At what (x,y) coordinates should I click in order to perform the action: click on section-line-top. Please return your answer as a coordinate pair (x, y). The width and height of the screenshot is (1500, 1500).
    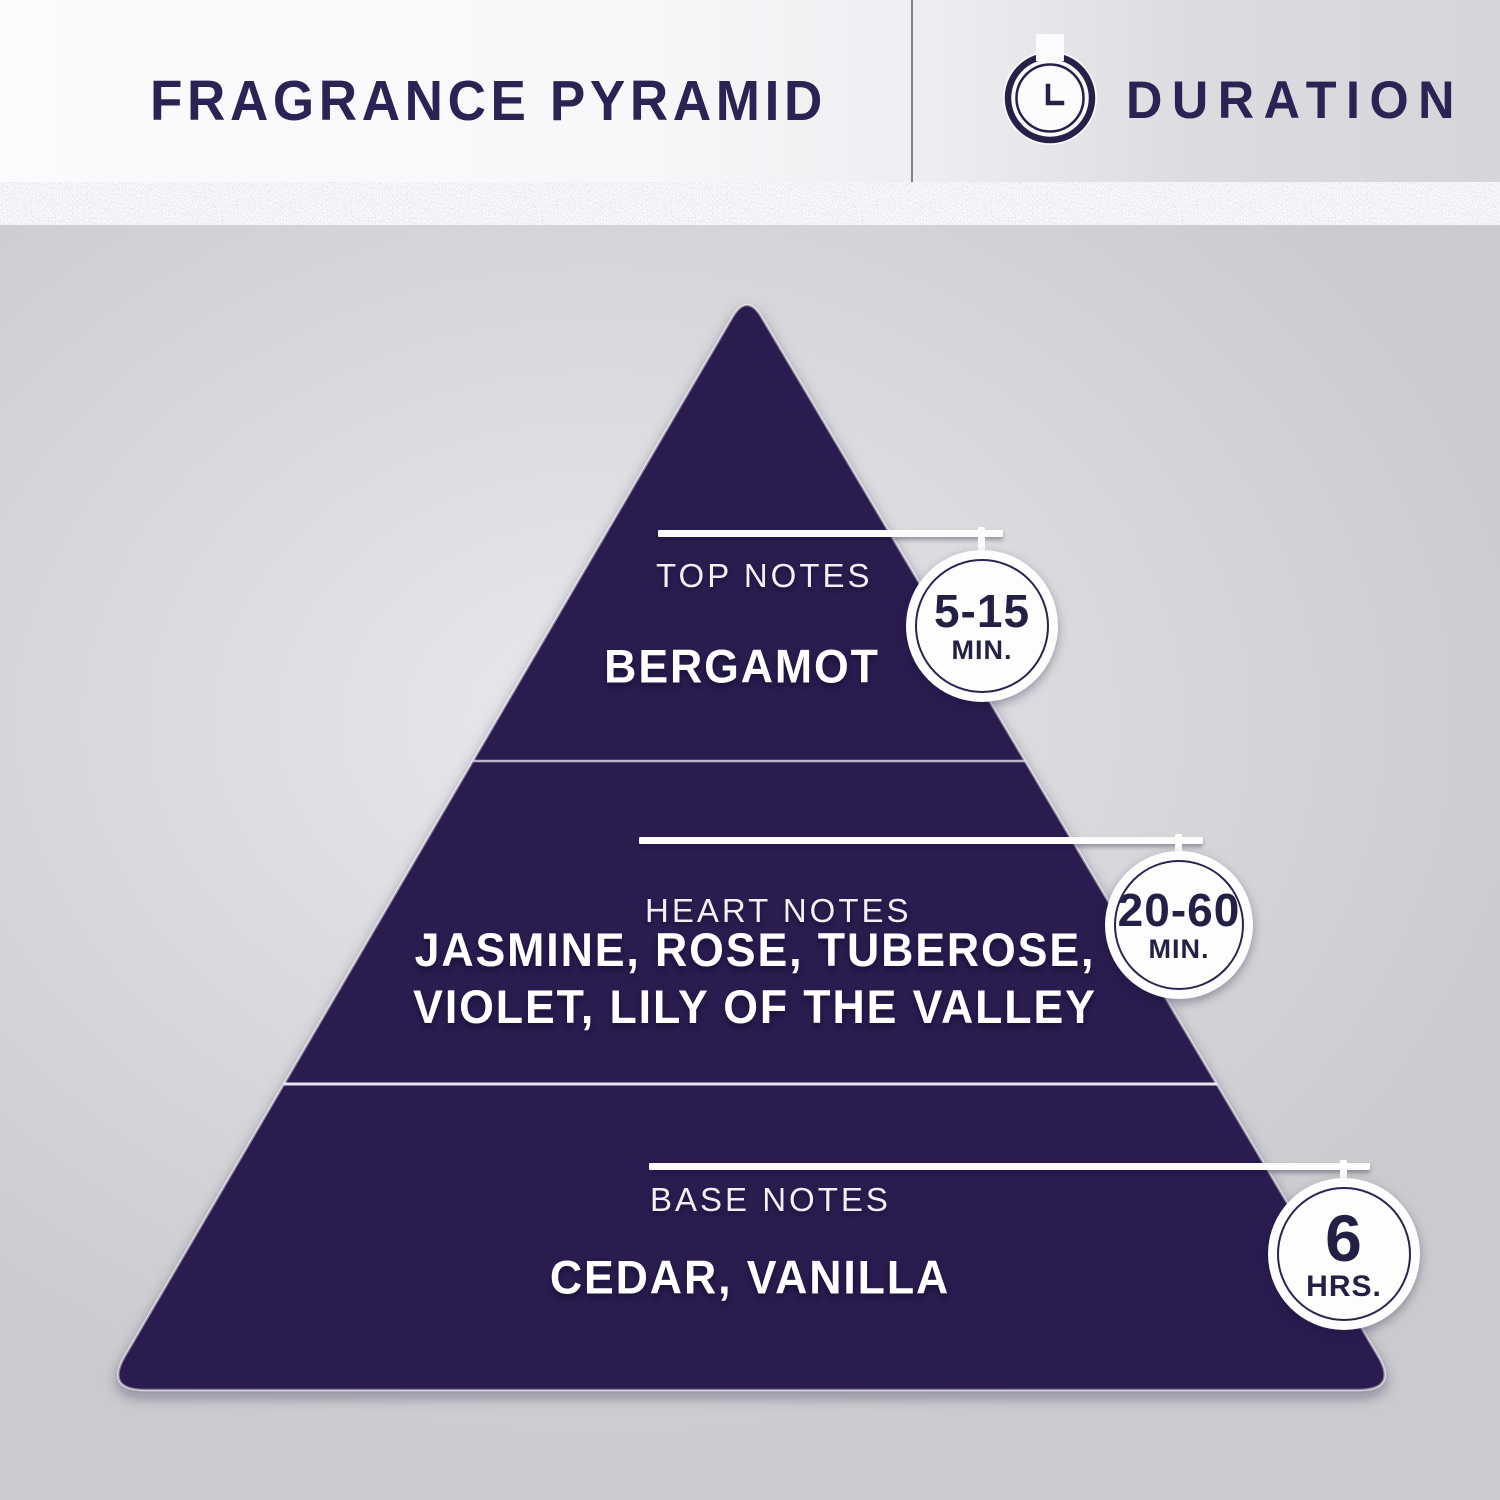
    Looking at the image, I should click on (830, 539).